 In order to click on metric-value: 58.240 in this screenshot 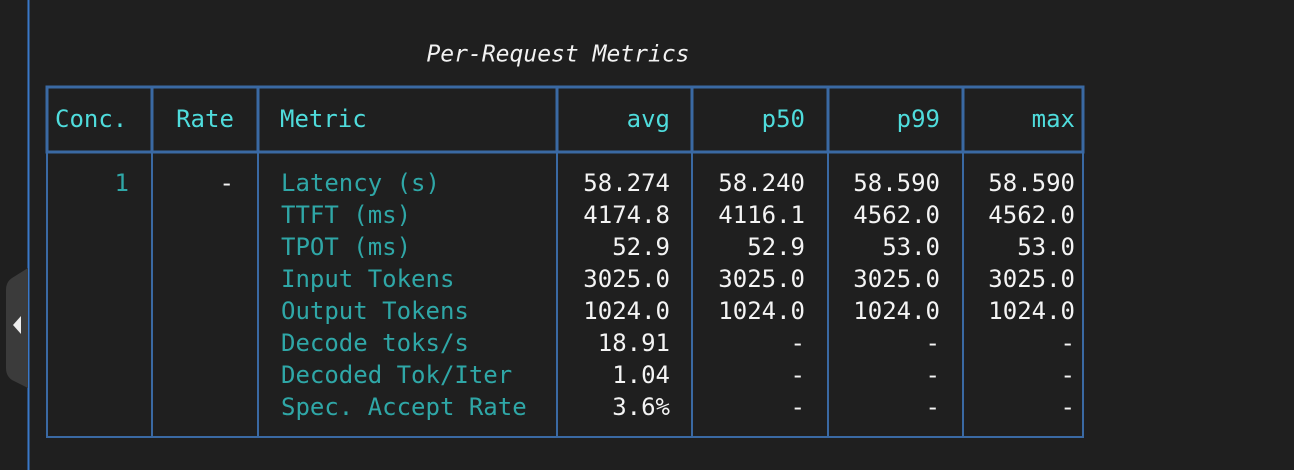, I will do `click(761, 183)`.